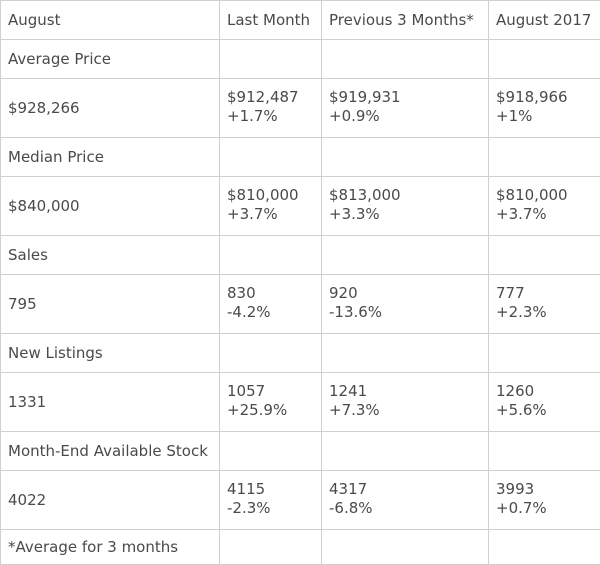 The height and width of the screenshot is (565, 600). What do you see at coordinates (110, 353) in the screenshot?
I see `section-label: New Listings` at bounding box center [110, 353].